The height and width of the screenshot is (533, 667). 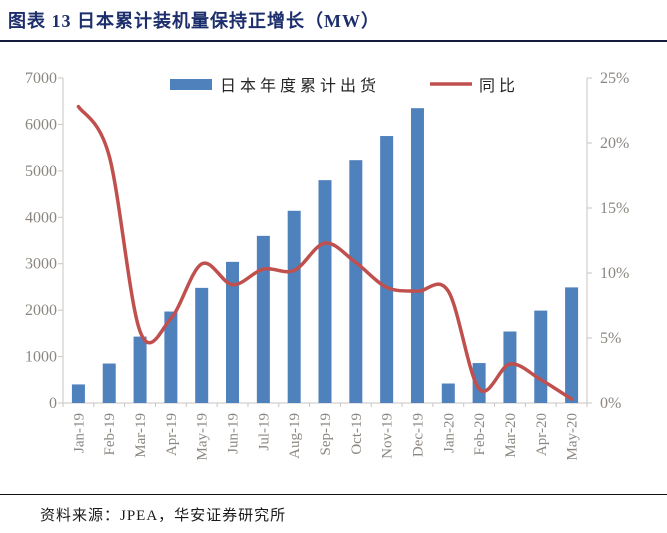 I want to click on left-axis-tick-label: 1000, so click(x=41, y=357).